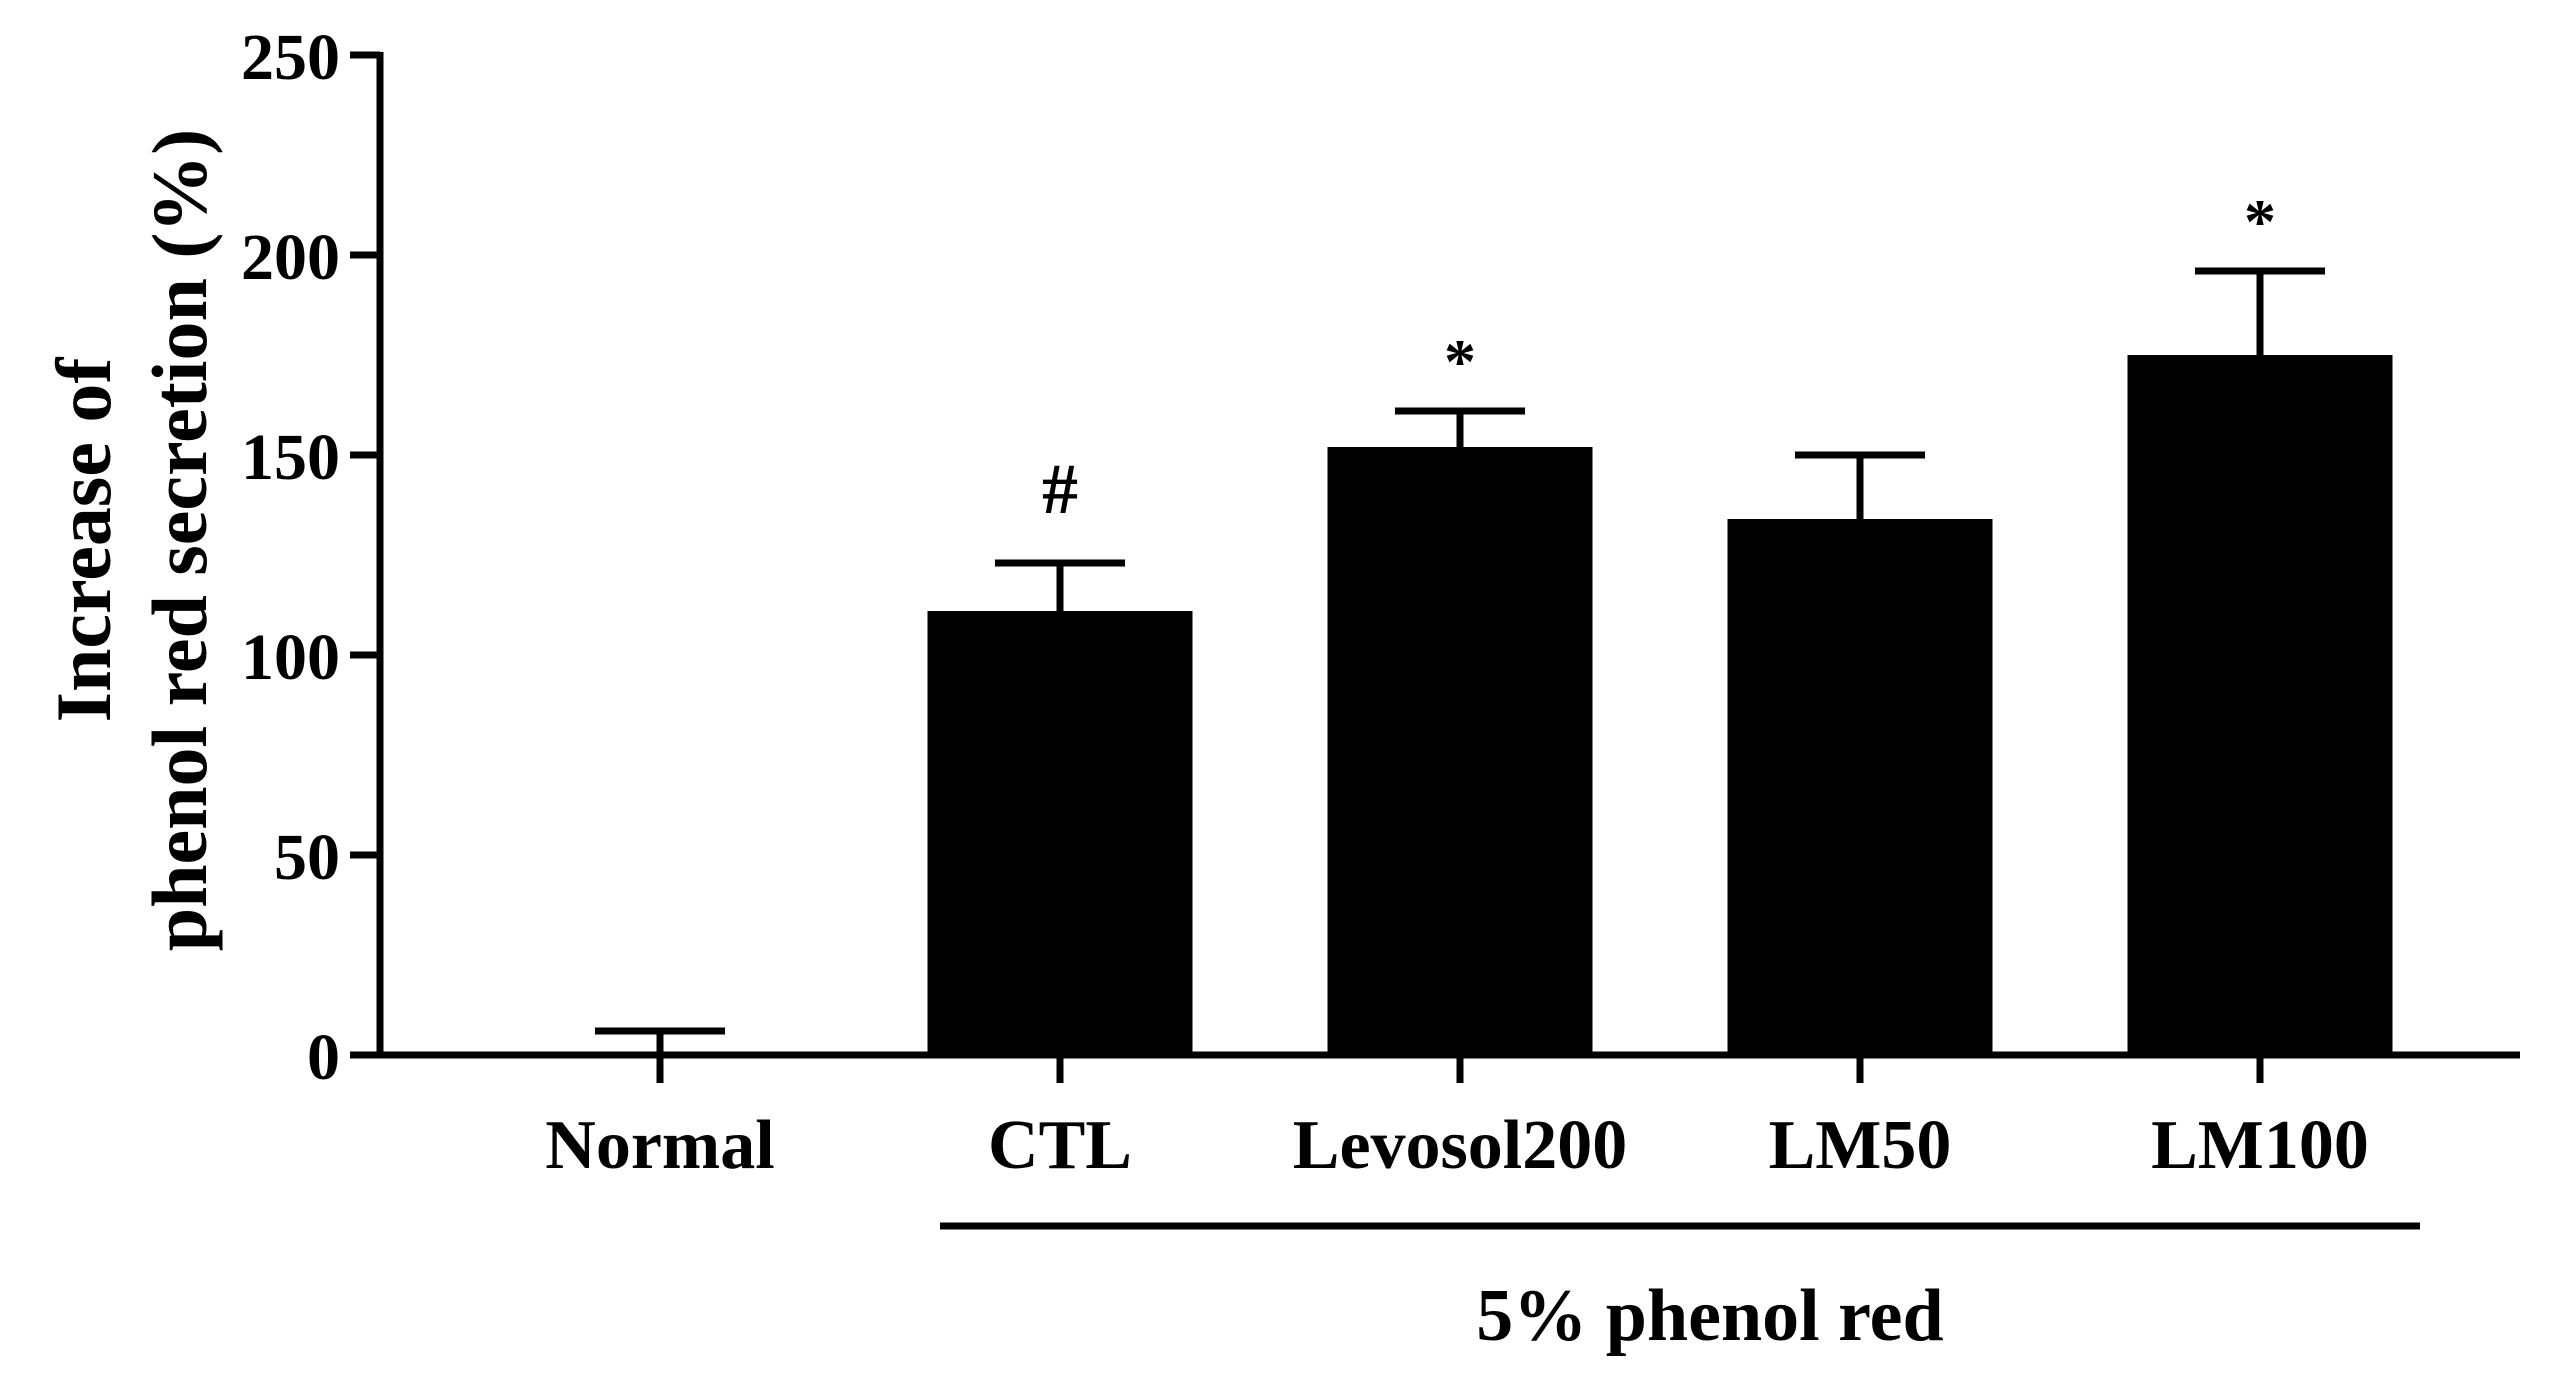 The image size is (2554, 1378). I want to click on y-tick-label: 100, so click(290, 657).